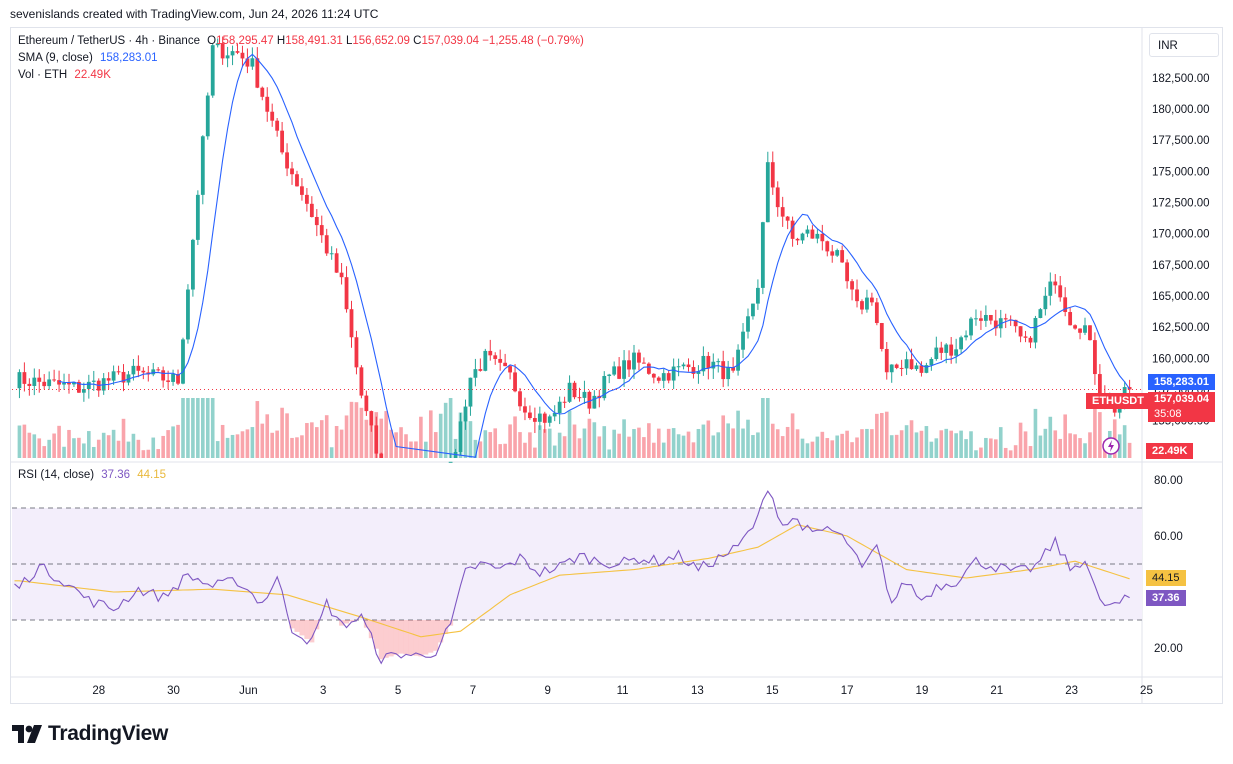 Image resolution: width=1233 pixels, height=764 pixels. What do you see at coordinates (1181, 172) in the screenshot?
I see `price-axis-tick: 175,000.00` at bounding box center [1181, 172].